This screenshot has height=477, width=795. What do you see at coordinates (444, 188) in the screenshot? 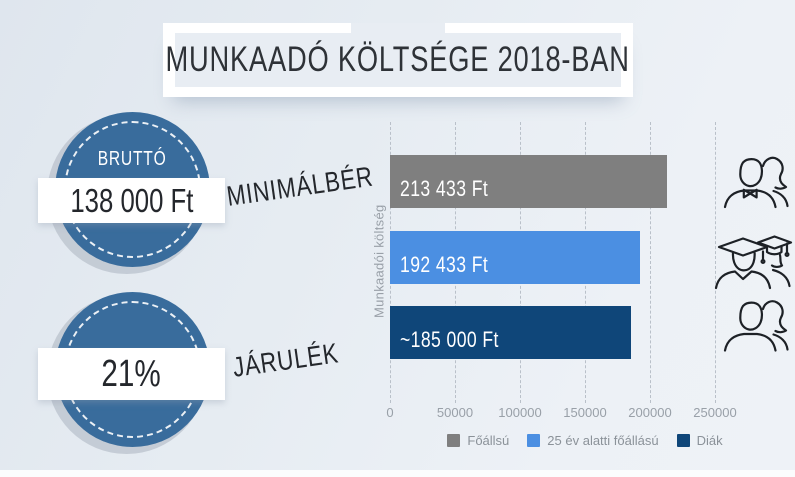
I see `bar-value-label: 213 433 Ft` at bounding box center [444, 188].